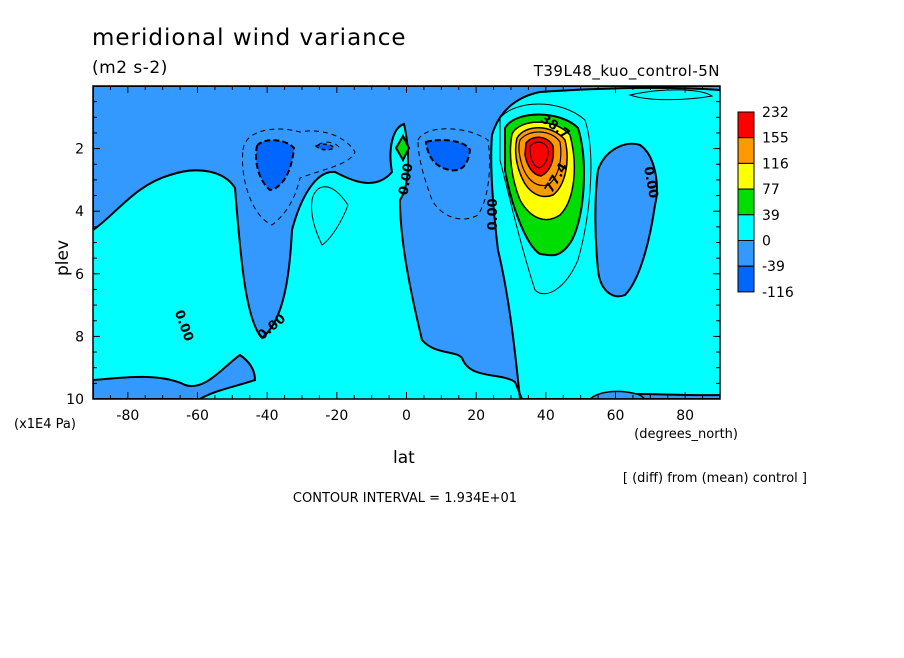 This screenshot has width=904, height=658. Describe the element at coordinates (775, 164) in the screenshot. I see `colorbar-label: 116` at that location.